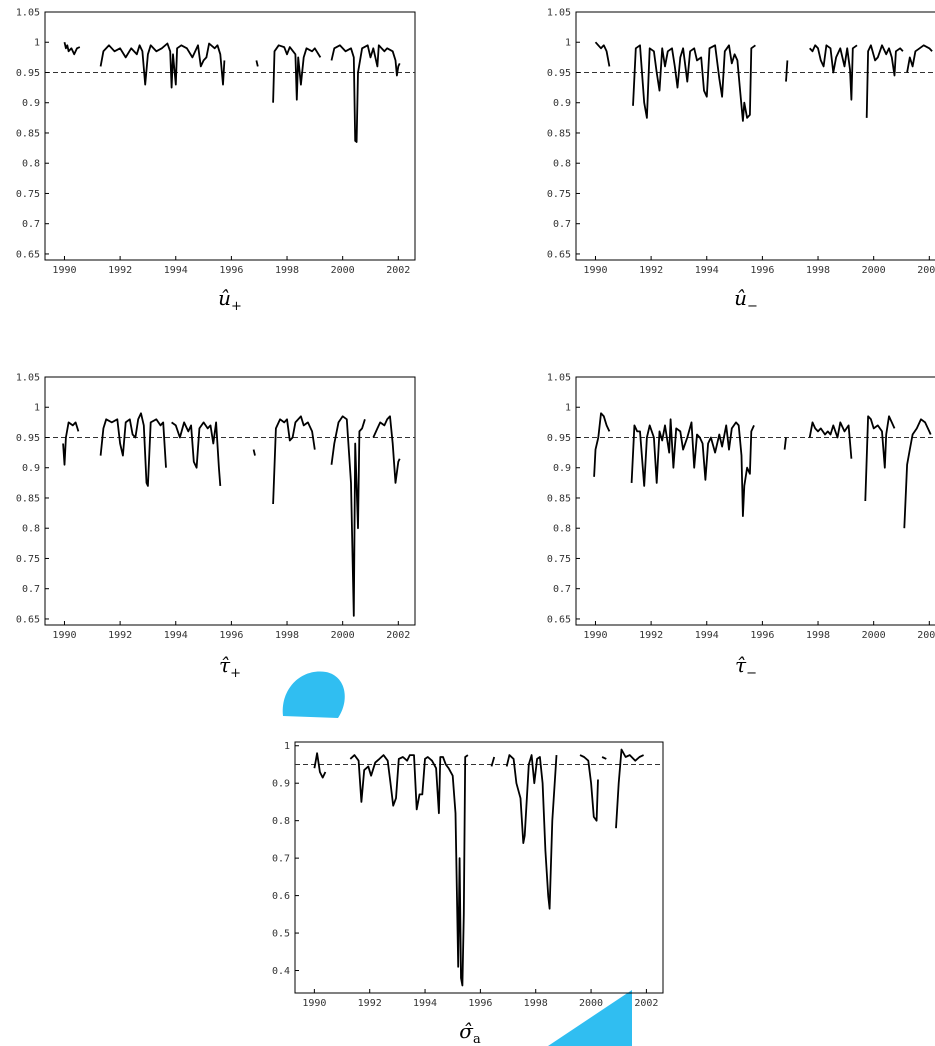  What do you see at coordinates (590, 1018) in the screenshot?
I see `watermark-shape-lower` at bounding box center [590, 1018].